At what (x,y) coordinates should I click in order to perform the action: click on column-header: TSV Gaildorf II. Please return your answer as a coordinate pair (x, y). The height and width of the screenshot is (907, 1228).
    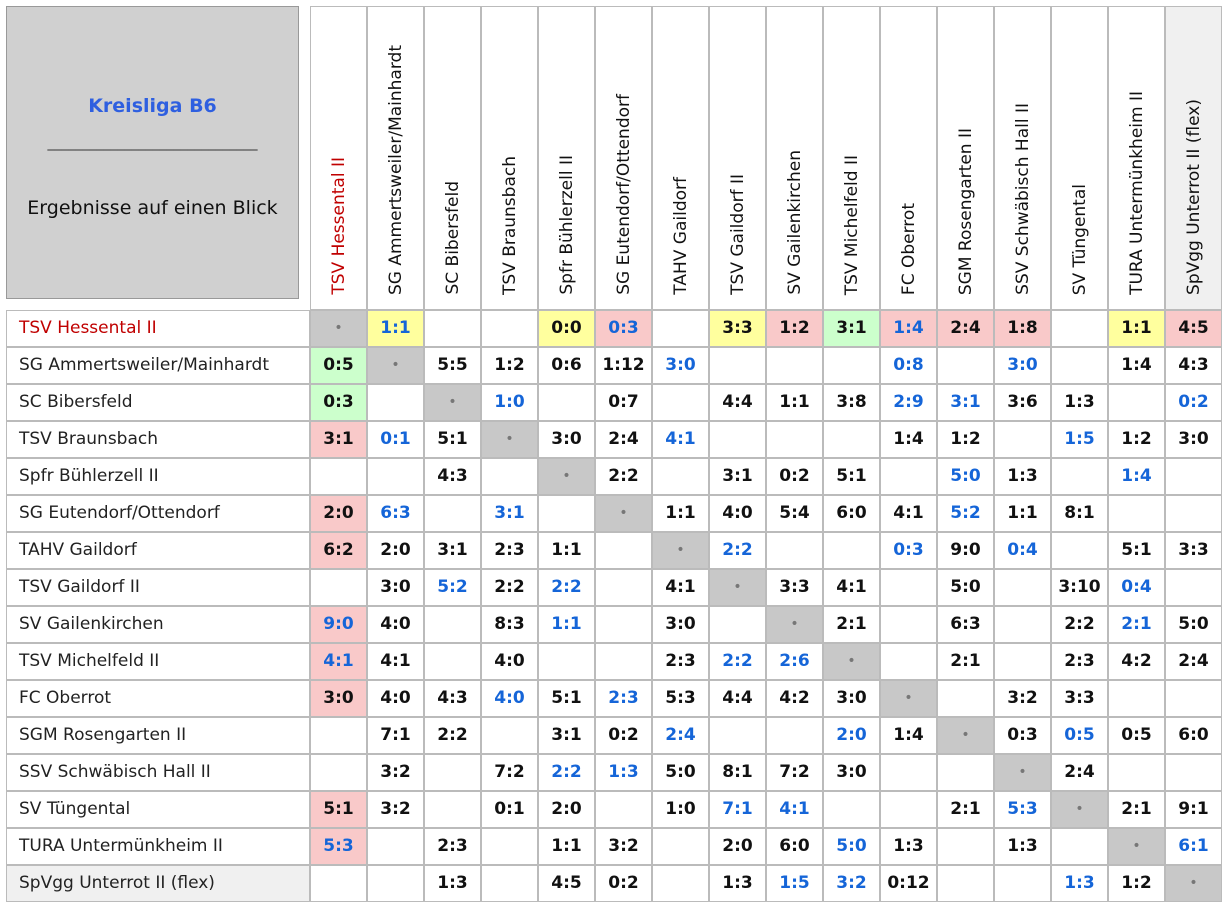
    Looking at the image, I should click on (737, 158).